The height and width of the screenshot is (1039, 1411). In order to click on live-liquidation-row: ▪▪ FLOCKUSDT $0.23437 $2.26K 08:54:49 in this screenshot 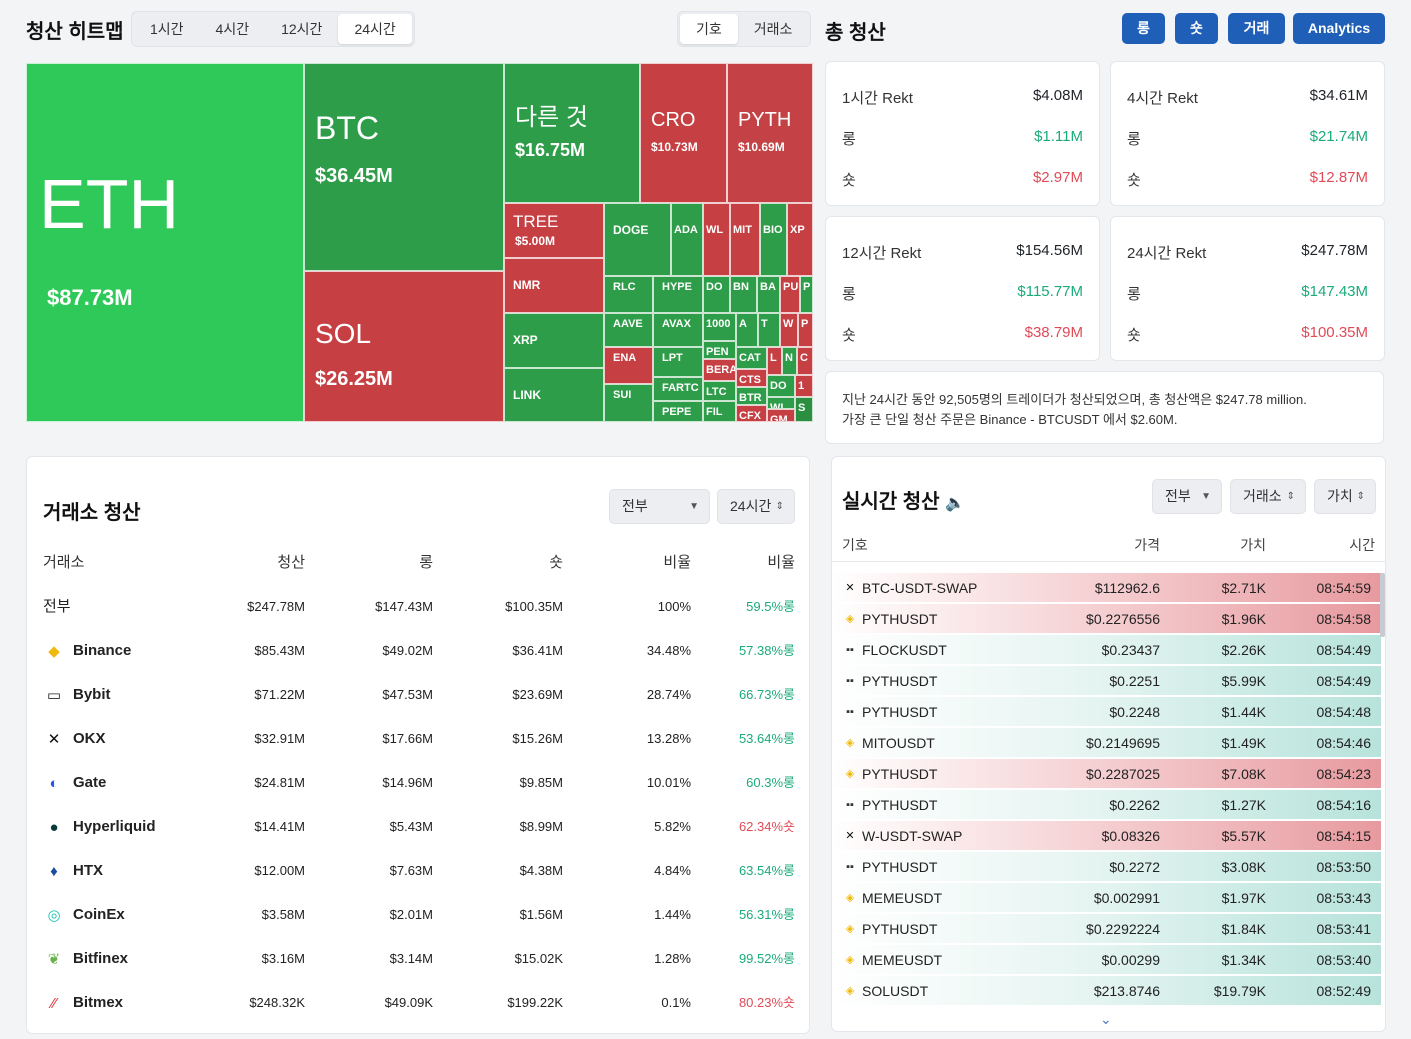, I will do `click(1106, 650)`.